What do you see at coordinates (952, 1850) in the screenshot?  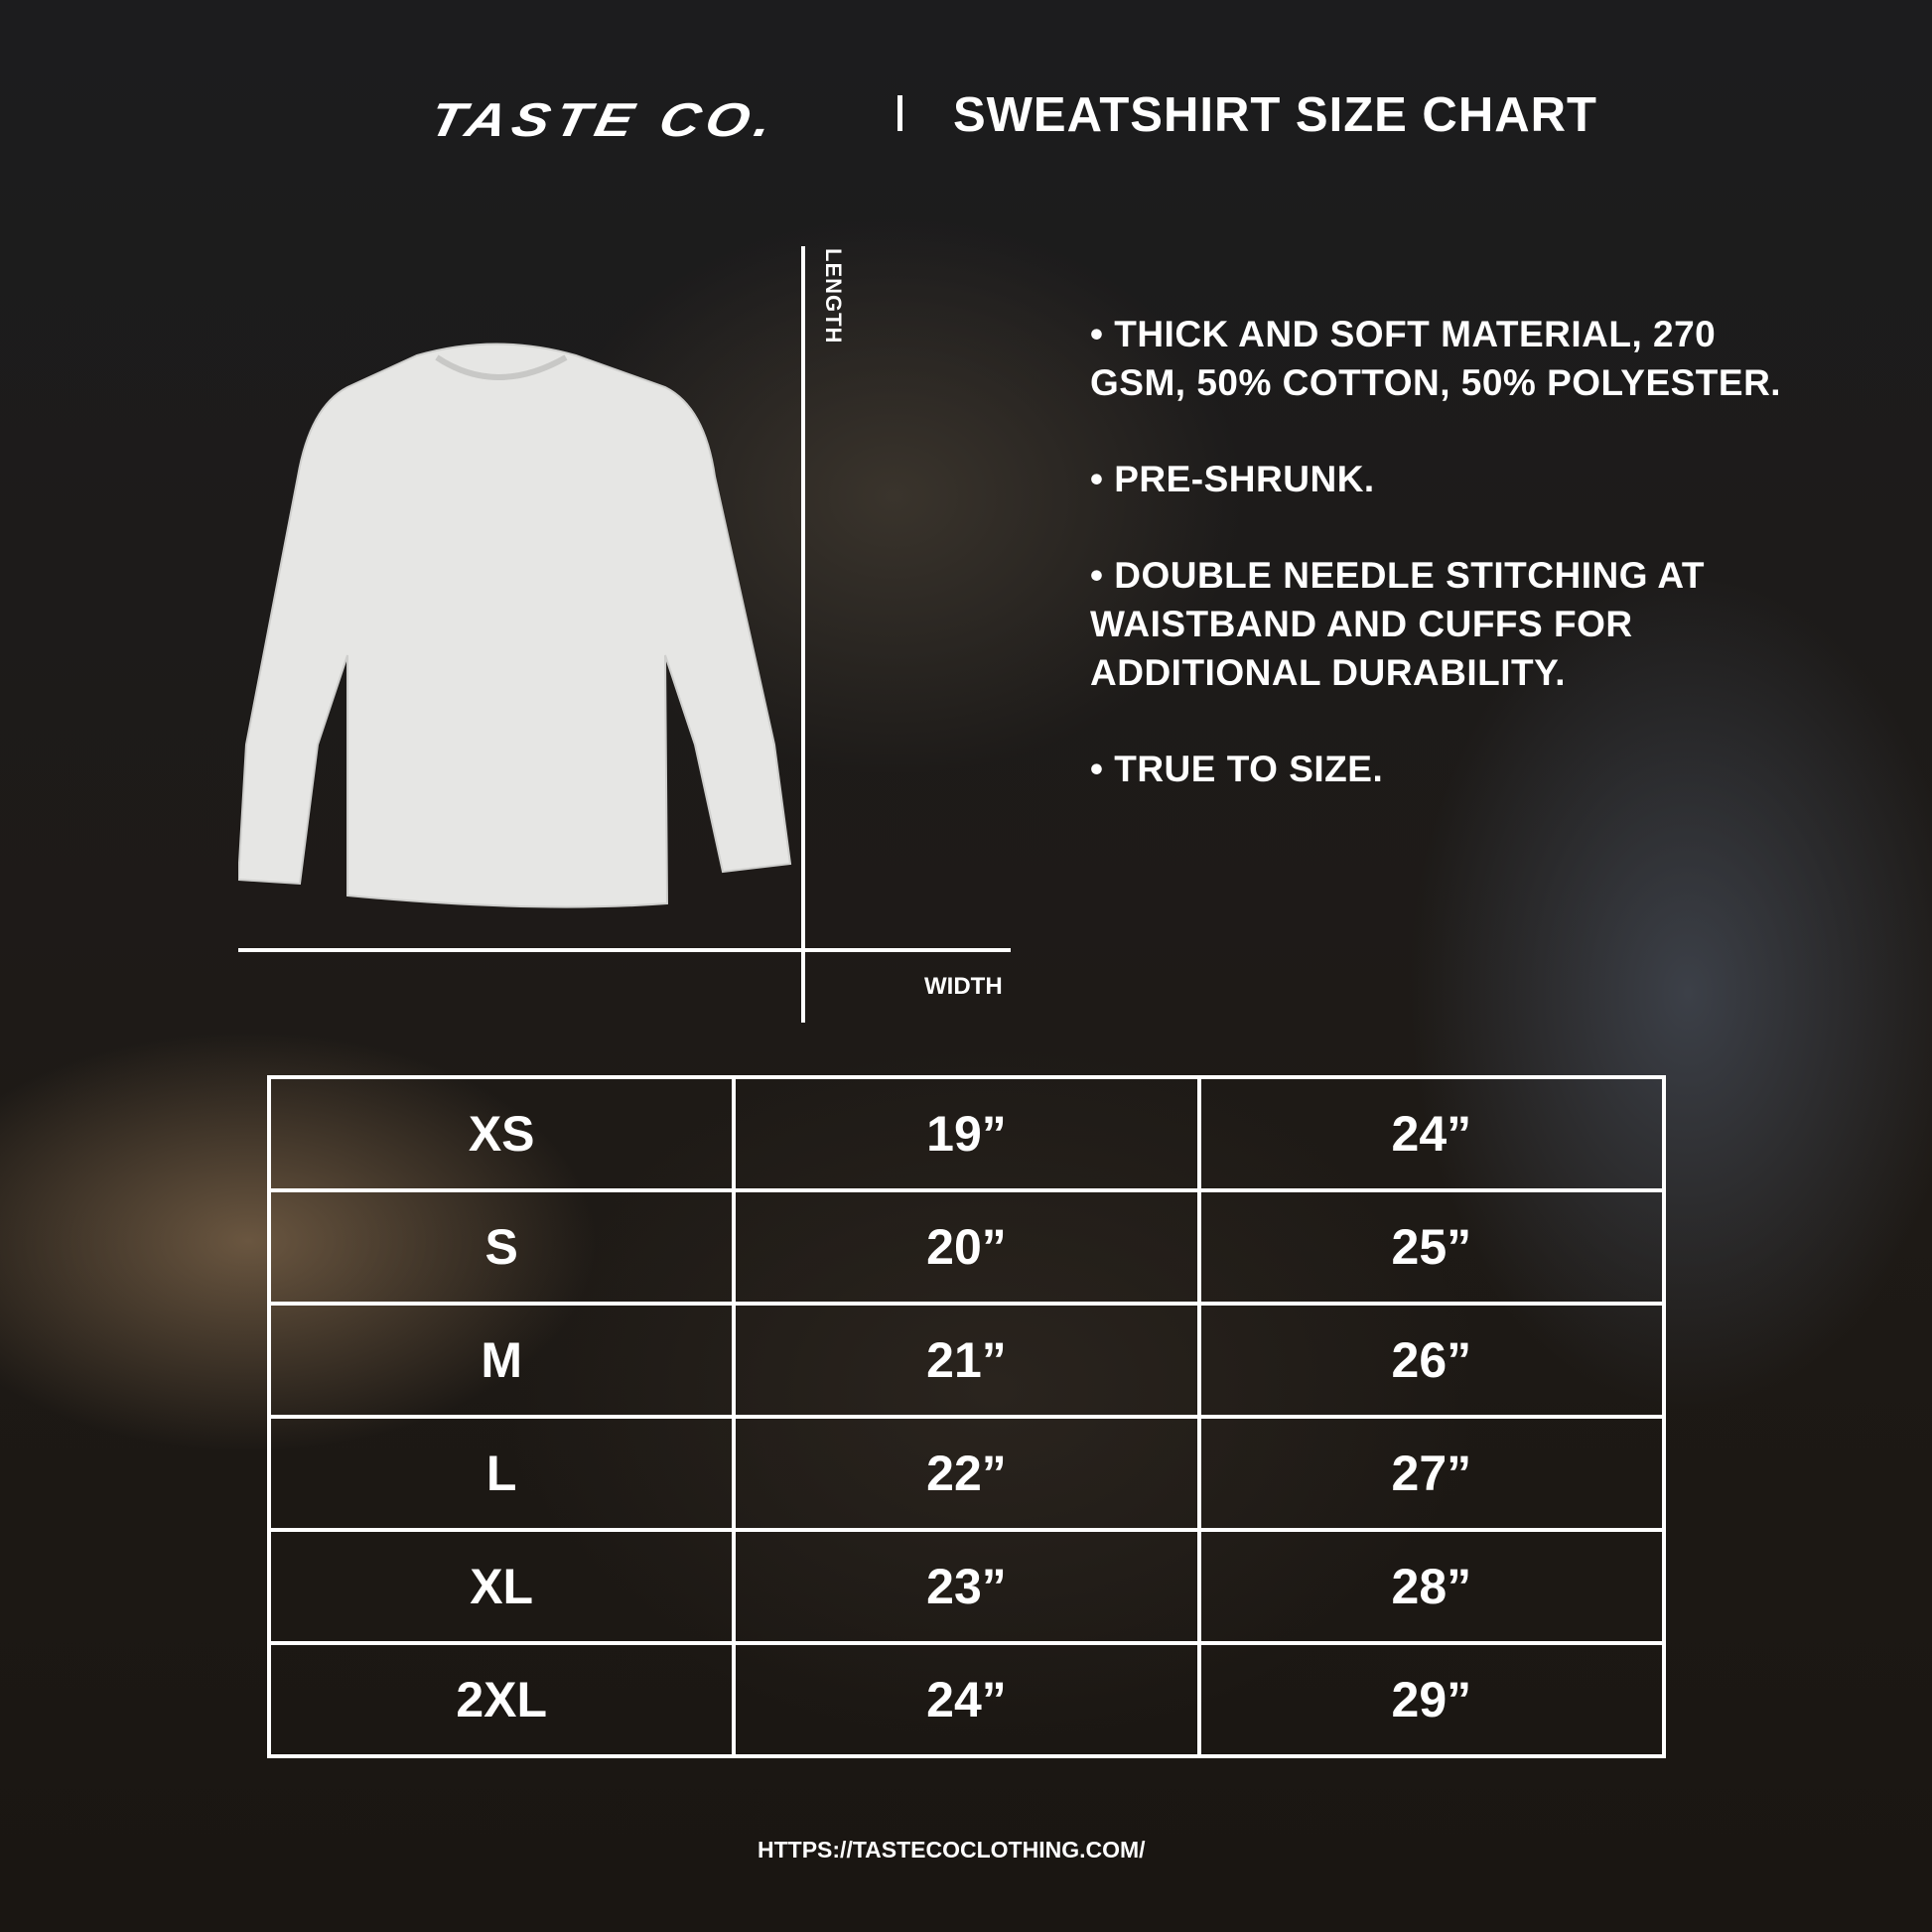 I see `website-url: HTTPS://TASTECOCLOTHING.COM/` at bounding box center [952, 1850].